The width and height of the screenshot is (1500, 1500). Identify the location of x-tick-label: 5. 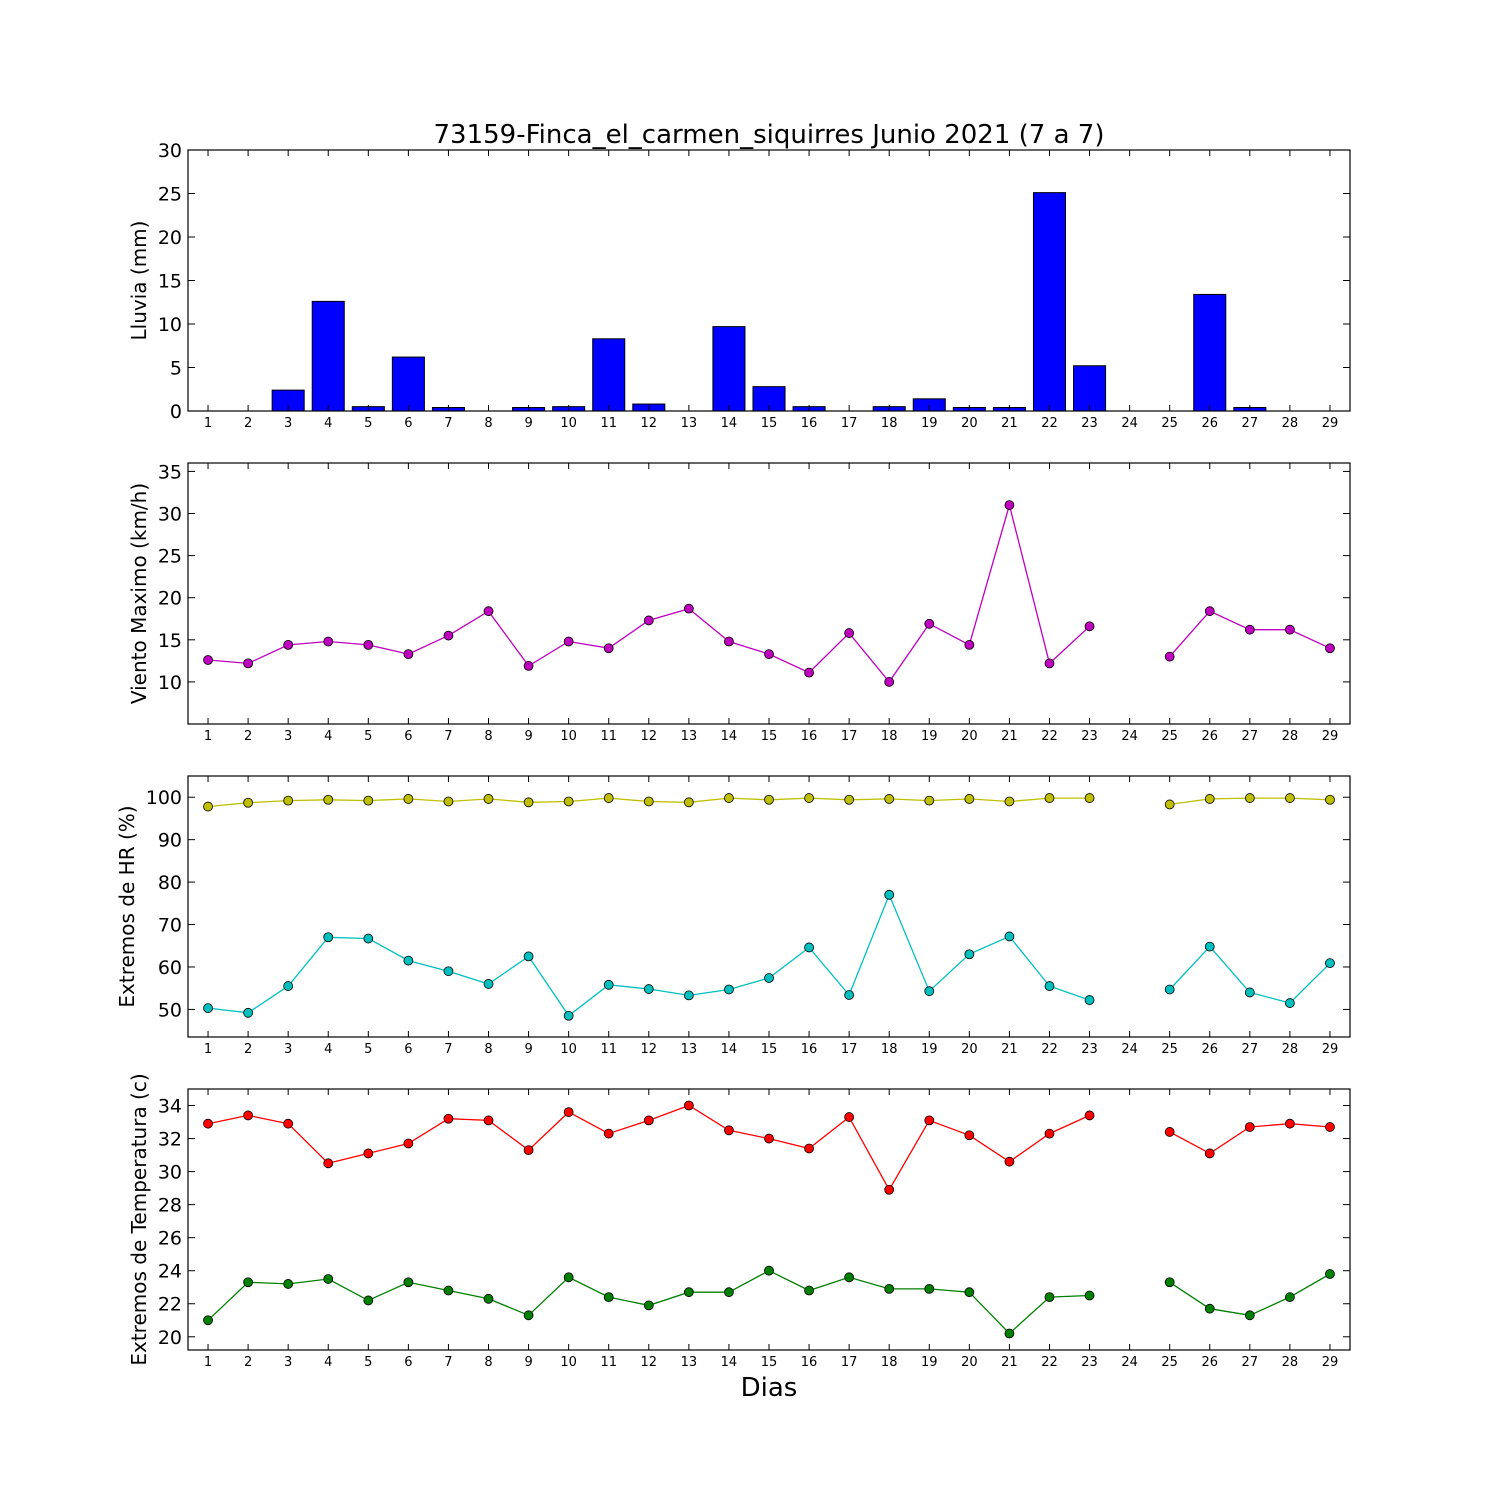
(368, 1049).